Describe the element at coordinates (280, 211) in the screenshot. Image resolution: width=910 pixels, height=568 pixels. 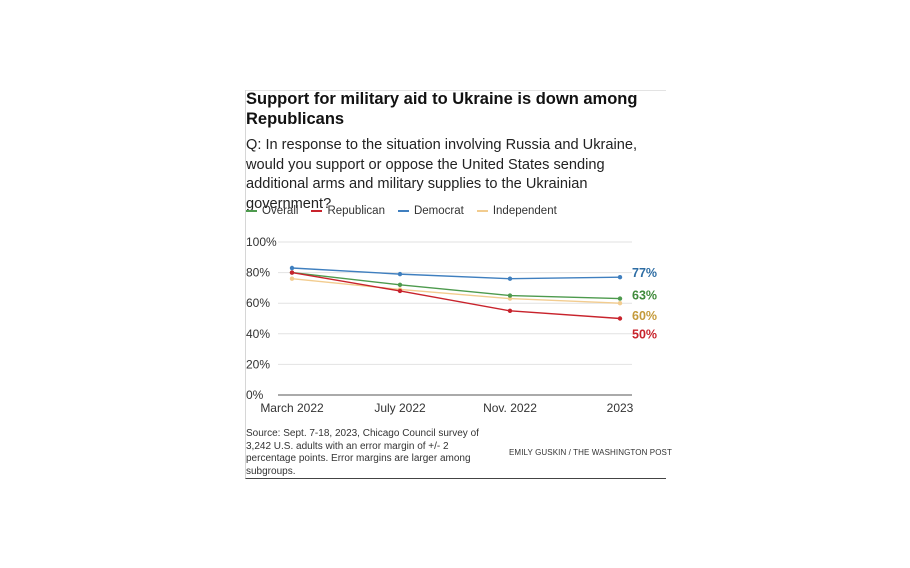
I see `legend-label: Overall` at that location.